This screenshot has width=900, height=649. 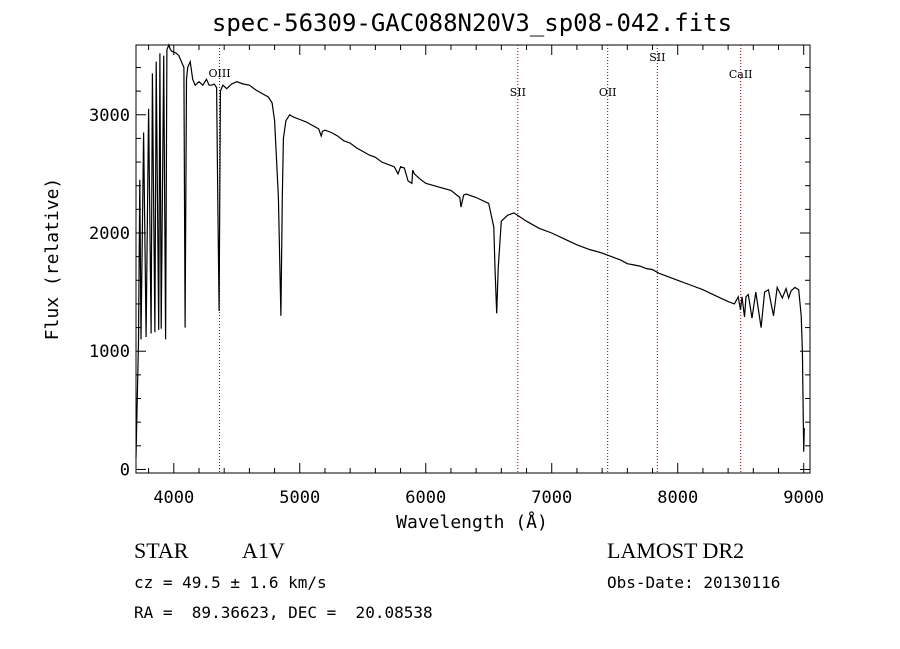 I want to click on y-tick-label-0: 0, so click(x=125, y=470).